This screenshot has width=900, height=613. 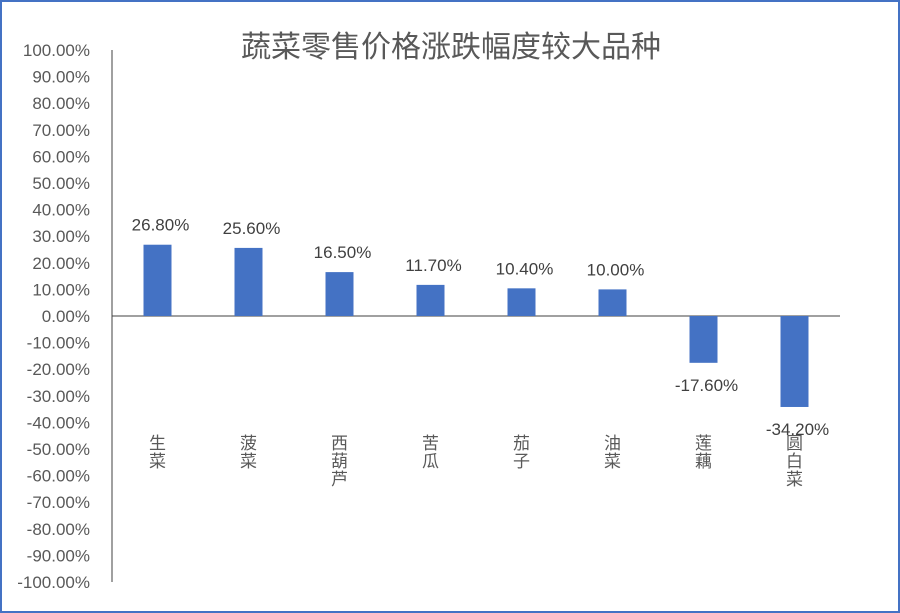 I want to click on y-tick-label: 10.00%, so click(x=61, y=289).